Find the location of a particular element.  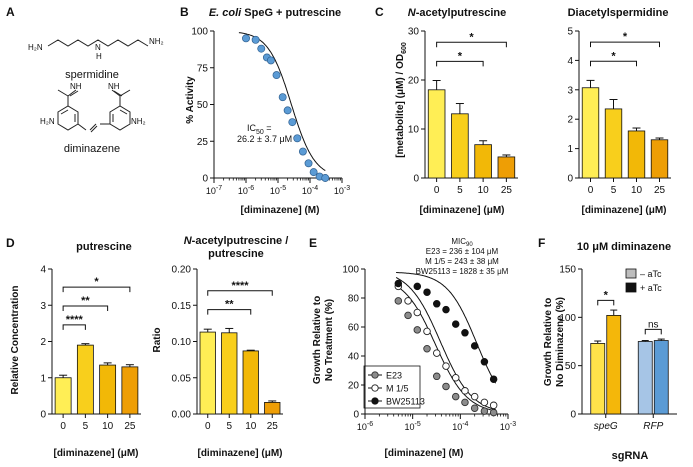

chart-c2-y-tick-label: 3 is located at coordinates (570, 90).